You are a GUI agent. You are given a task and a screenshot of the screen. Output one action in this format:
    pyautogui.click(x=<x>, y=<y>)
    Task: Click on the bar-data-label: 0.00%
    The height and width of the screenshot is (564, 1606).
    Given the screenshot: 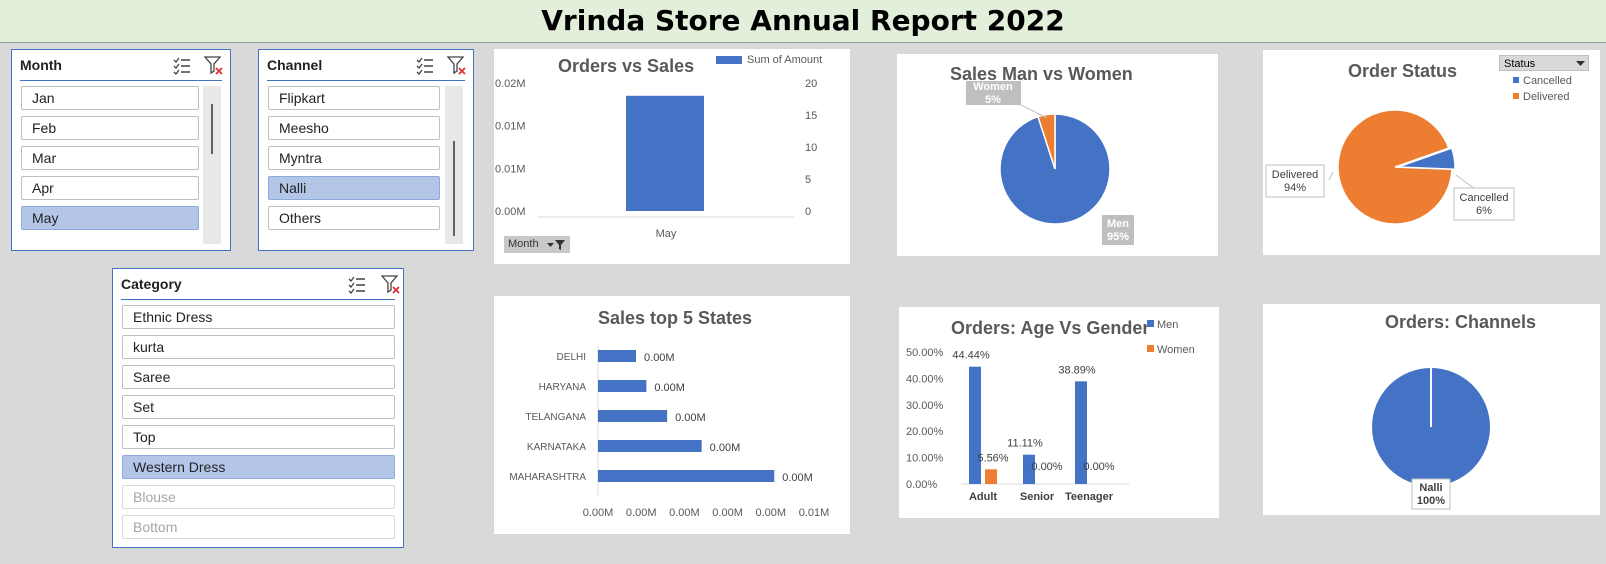 What is the action you would take?
    pyautogui.click(x=1046, y=467)
    